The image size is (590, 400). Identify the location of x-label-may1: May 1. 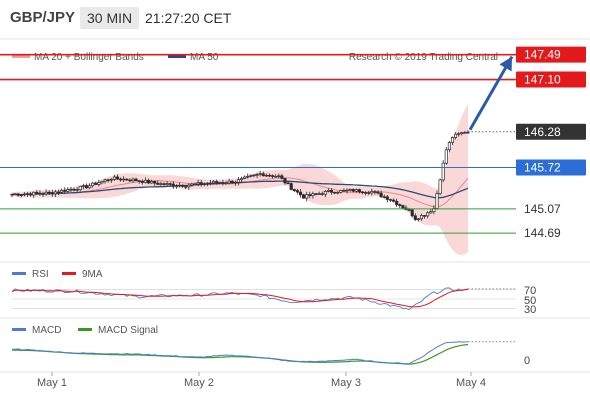
(52, 383).